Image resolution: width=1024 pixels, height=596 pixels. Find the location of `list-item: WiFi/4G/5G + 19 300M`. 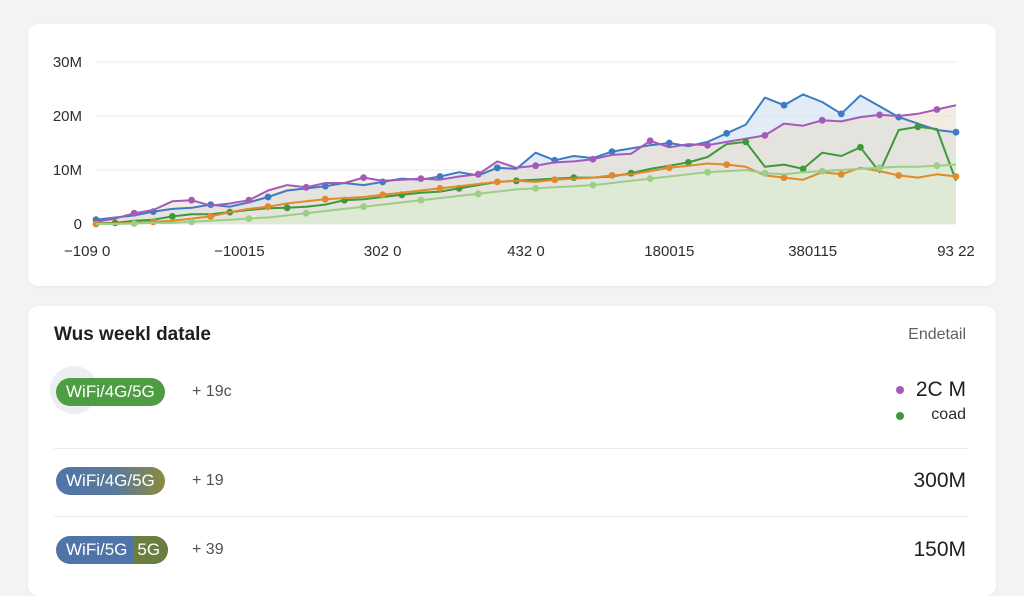

list-item: WiFi/4G/5G + 19 300M is located at coordinates (512, 483).